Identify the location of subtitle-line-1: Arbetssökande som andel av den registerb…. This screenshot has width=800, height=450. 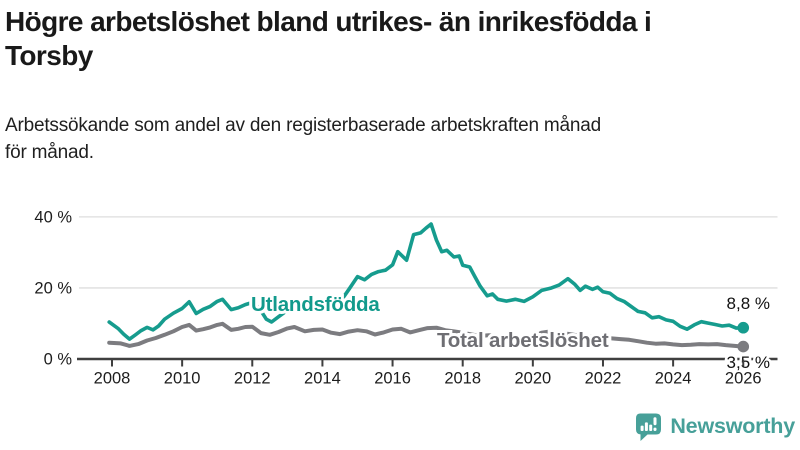
(303, 125).